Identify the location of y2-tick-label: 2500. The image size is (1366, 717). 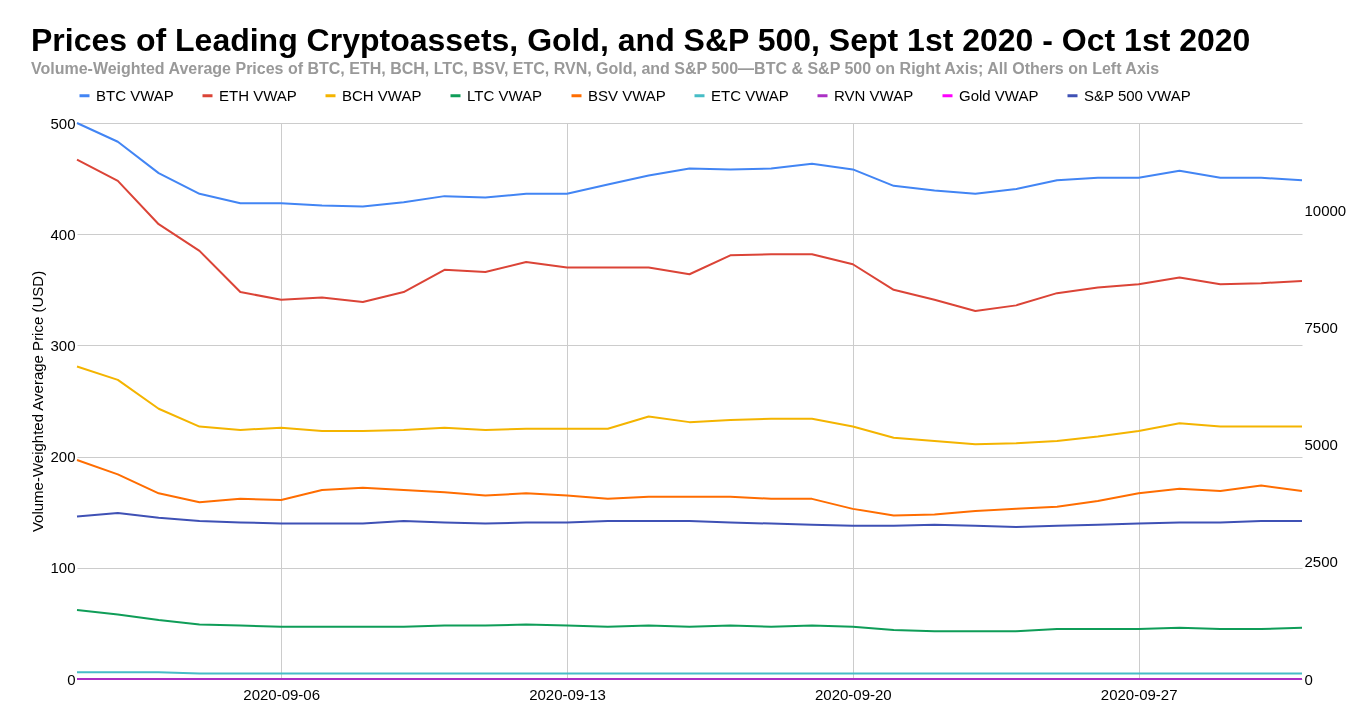
(1321, 562).